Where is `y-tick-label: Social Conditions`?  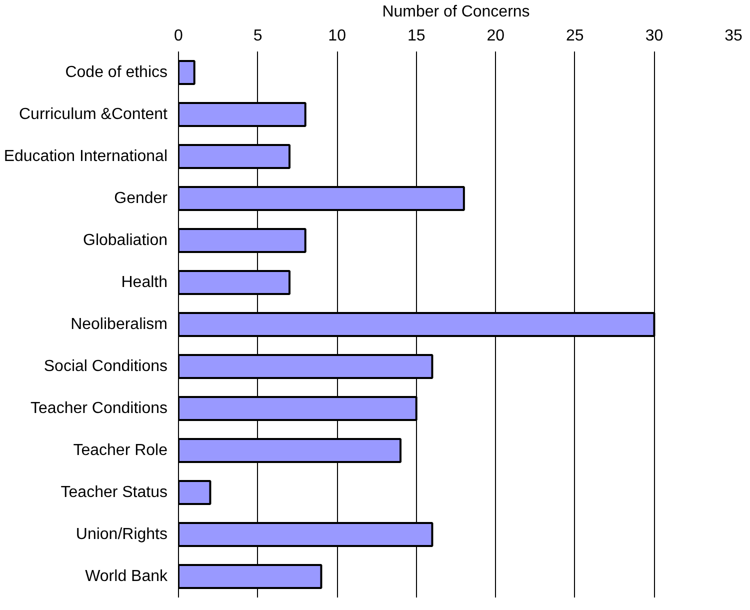
y-tick-label: Social Conditions is located at coordinates (106, 366).